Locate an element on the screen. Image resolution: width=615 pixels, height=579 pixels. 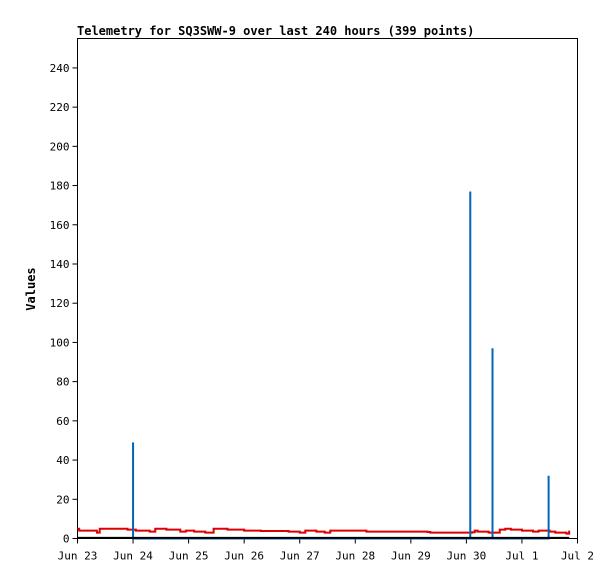
x-tick-label: Jun 29 is located at coordinates (411, 556).